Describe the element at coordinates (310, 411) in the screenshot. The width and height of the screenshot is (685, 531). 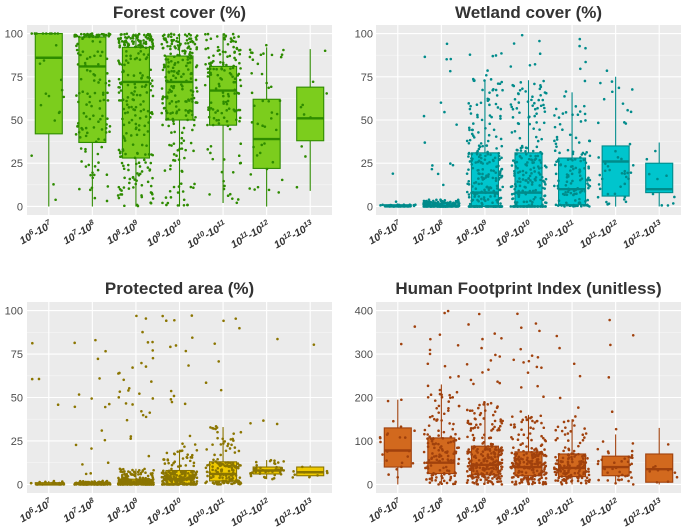
I see `box-group` at that location.